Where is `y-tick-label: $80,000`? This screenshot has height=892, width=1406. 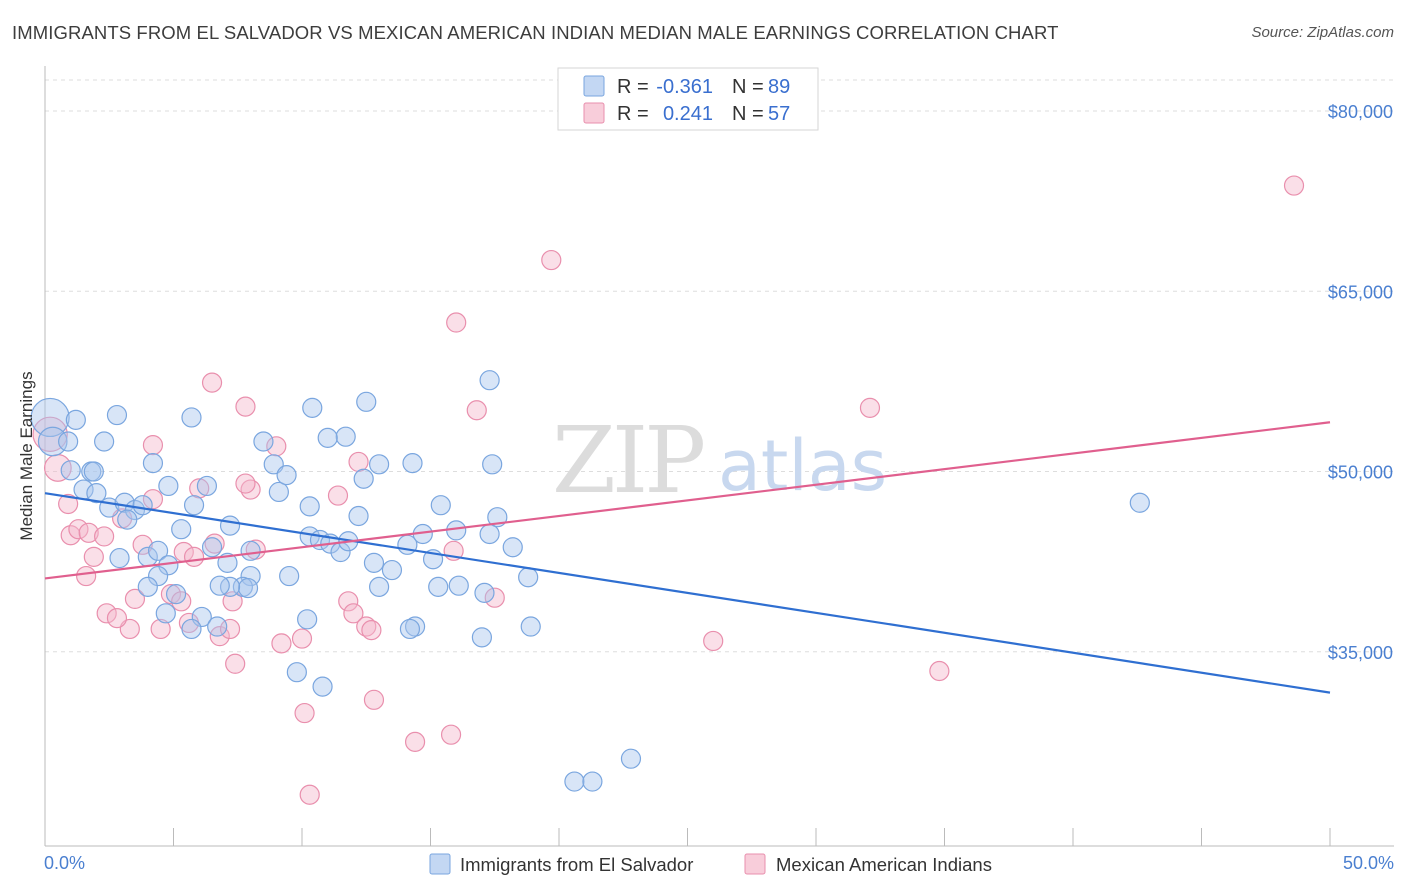 y-tick-label: $80,000 is located at coordinates (1360, 112).